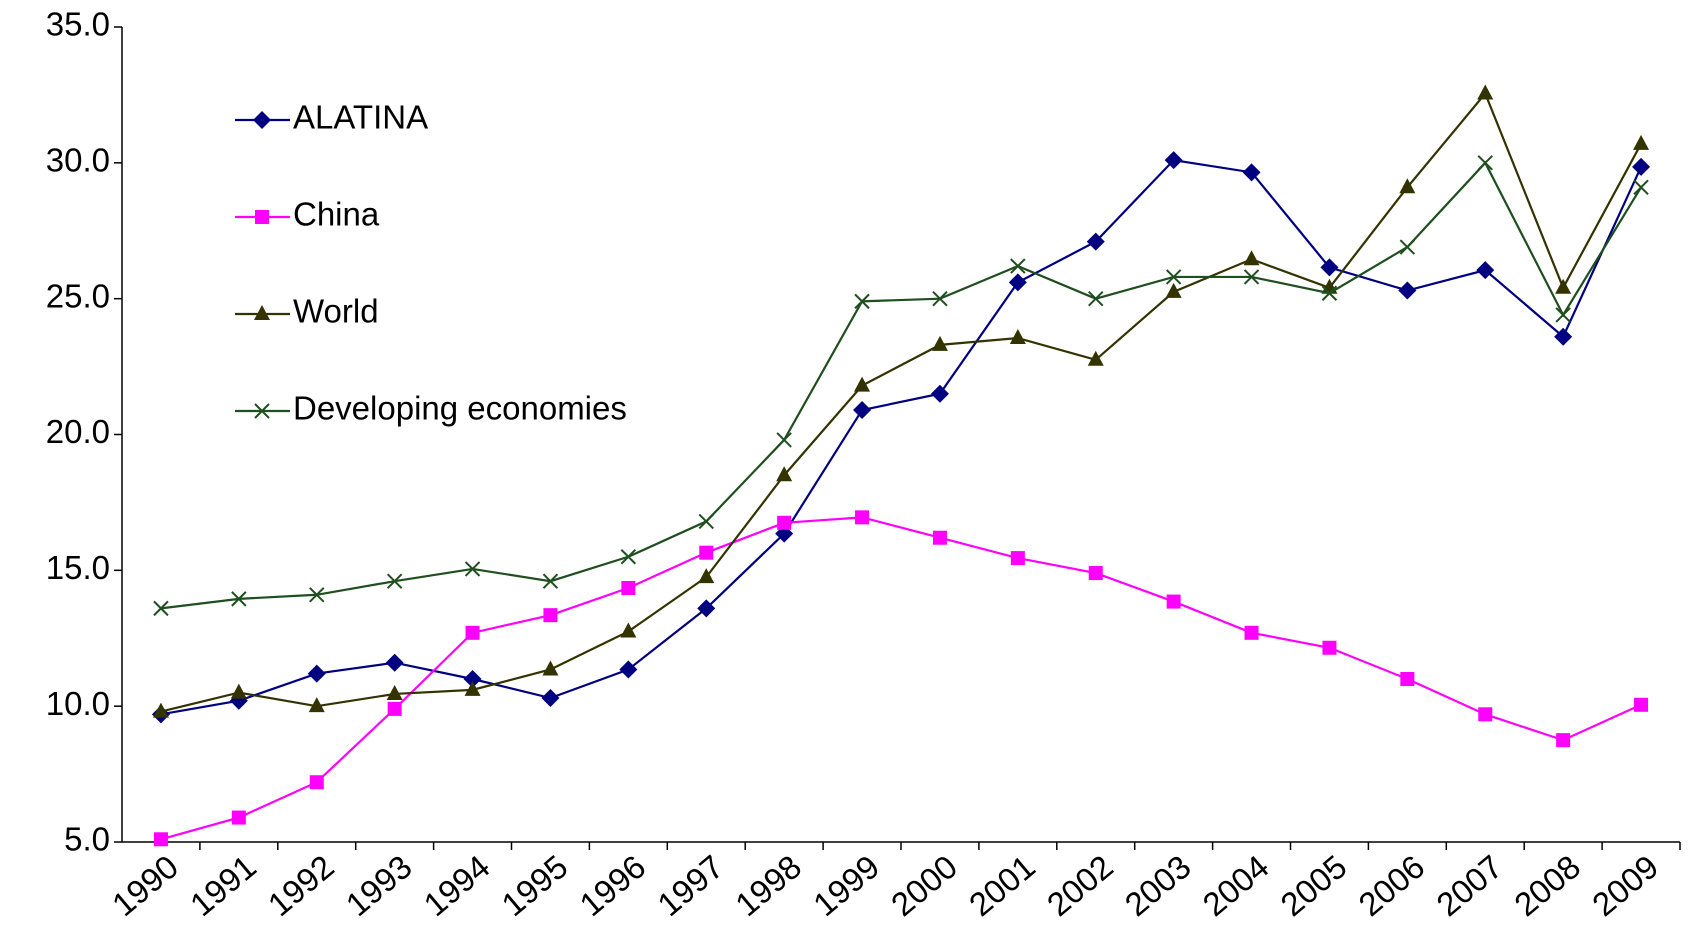 The width and height of the screenshot is (1688, 939). I want to click on legend-label: Developing economies, so click(460, 408).